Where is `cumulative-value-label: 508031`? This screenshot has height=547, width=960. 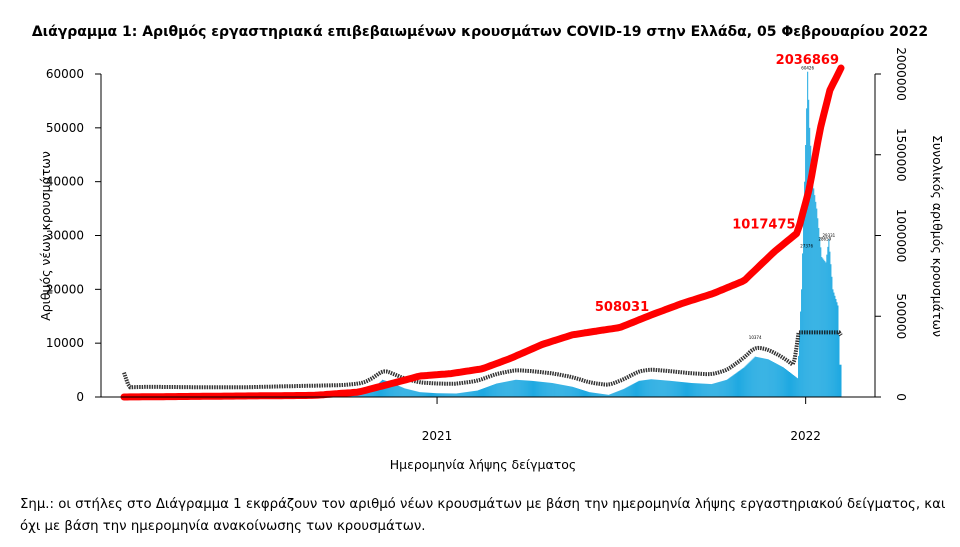 cumulative-value-label: 508031 is located at coordinates (622, 307).